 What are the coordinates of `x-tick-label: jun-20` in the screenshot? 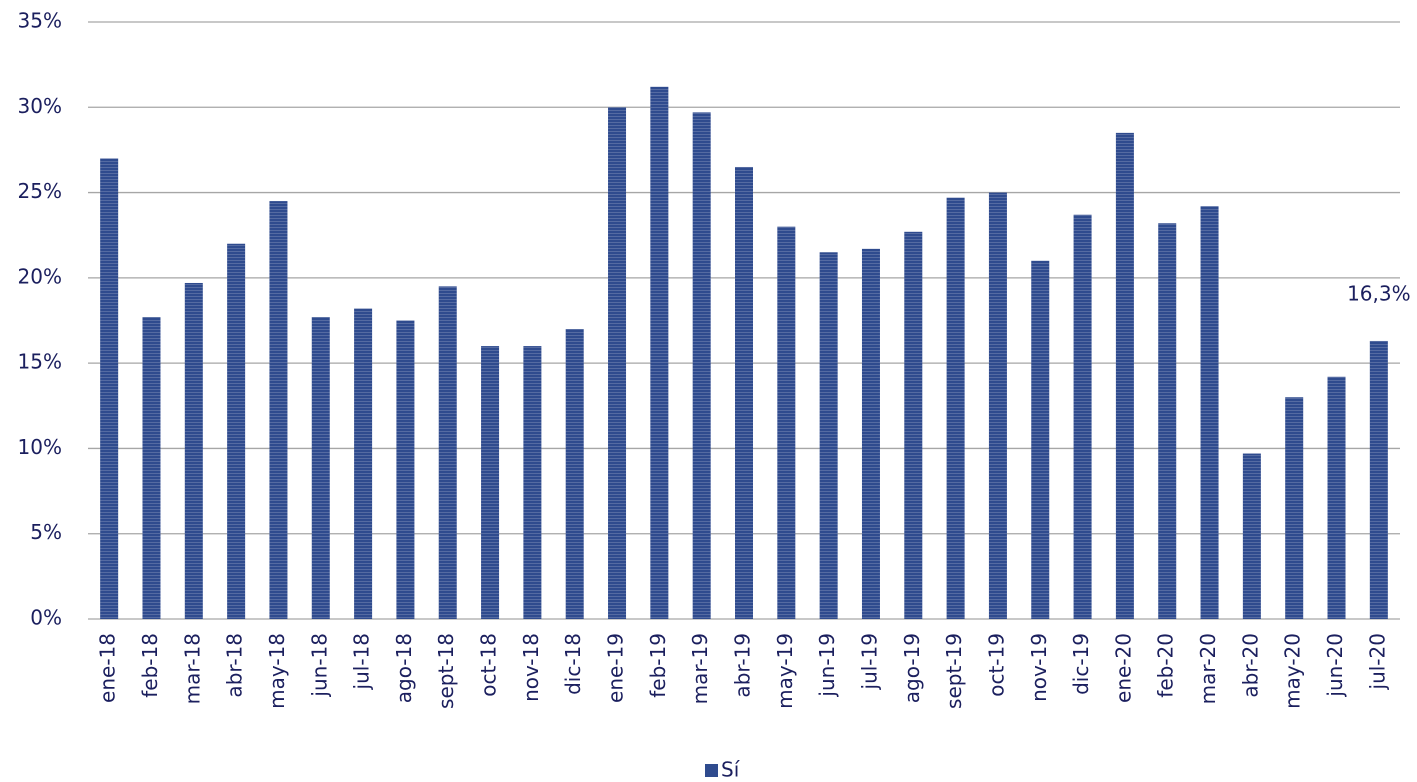 It's located at (1335, 665).